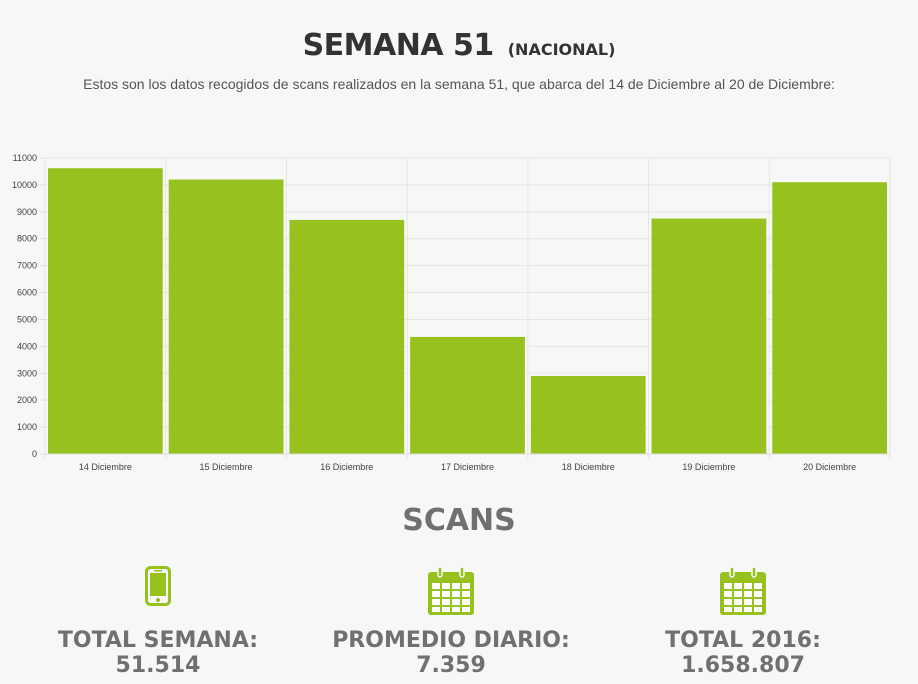  I want to click on stat-total-semana: TOTAL SEMANA: 51.514, so click(158, 622).